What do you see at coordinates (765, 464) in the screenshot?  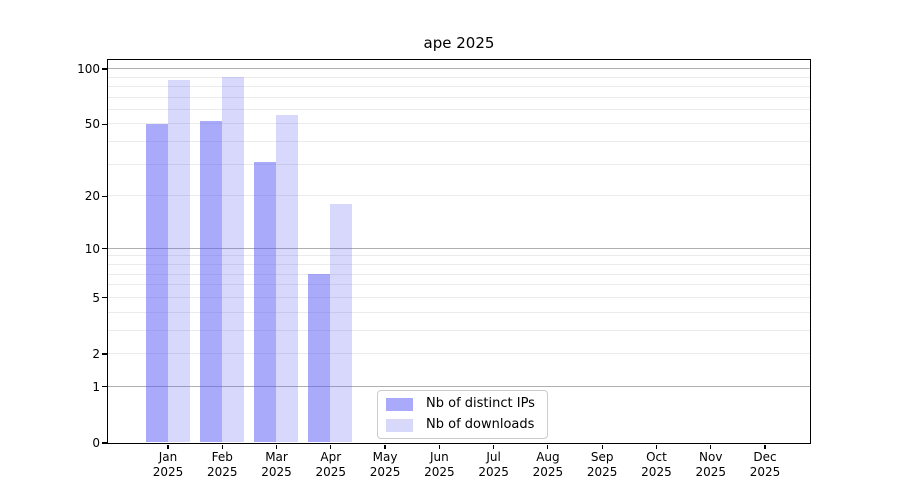 I see `x-tick-label-dec: Dec 2025` at bounding box center [765, 464].